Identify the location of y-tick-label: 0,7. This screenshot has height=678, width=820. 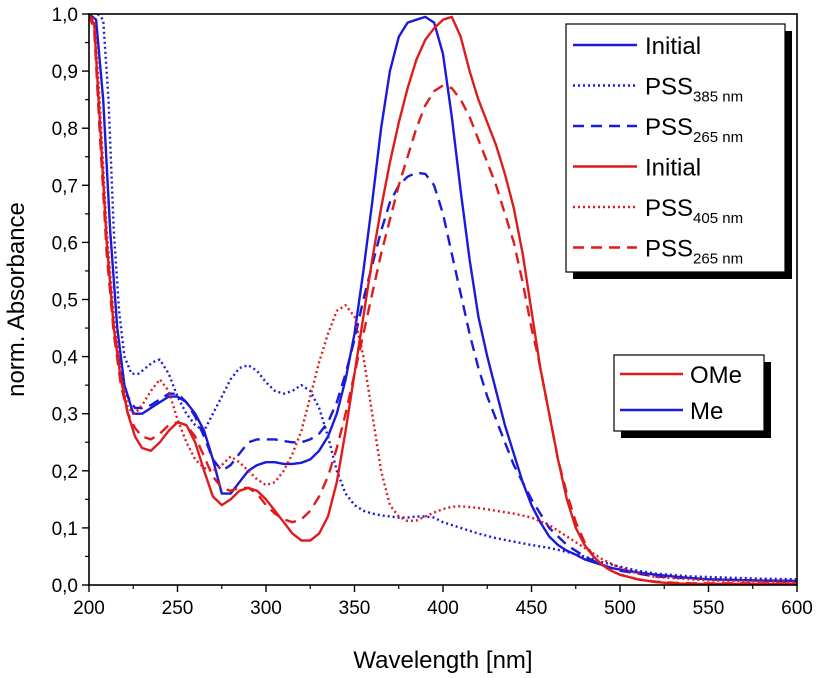
(65, 186).